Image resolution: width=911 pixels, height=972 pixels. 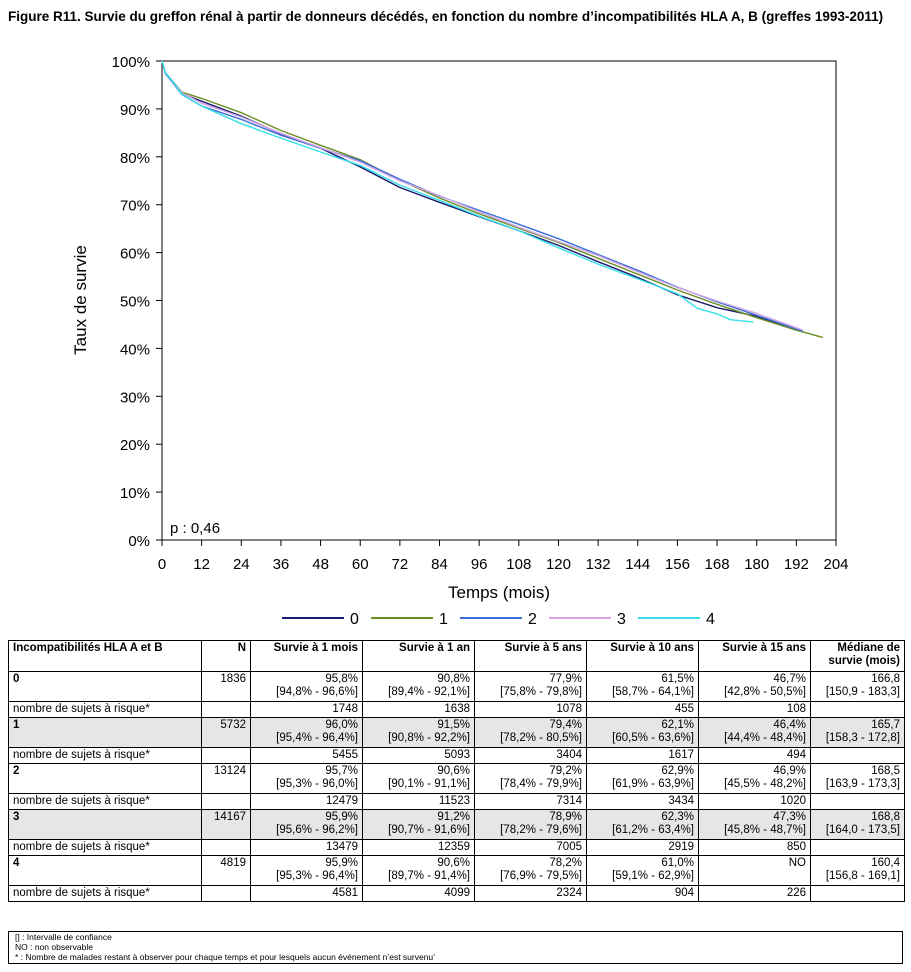 What do you see at coordinates (754, 755) in the screenshot?
I see `at-risk-count: 494` at bounding box center [754, 755].